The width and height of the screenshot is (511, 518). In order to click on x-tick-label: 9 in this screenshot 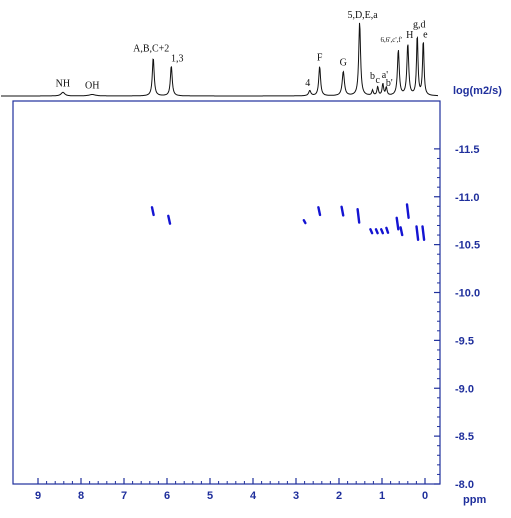, I will do `click(38, 496)`.